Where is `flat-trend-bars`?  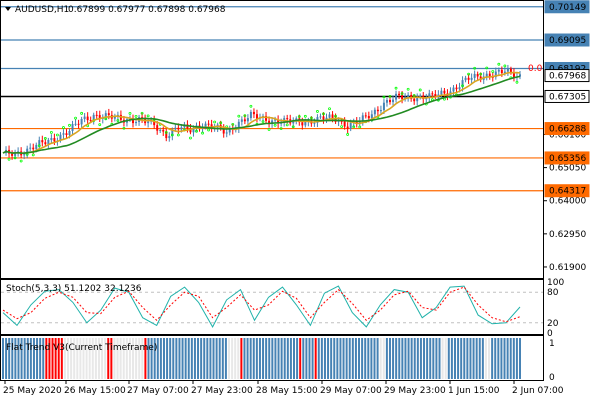 flat-trend-bars is located at coordinates (261, 358).